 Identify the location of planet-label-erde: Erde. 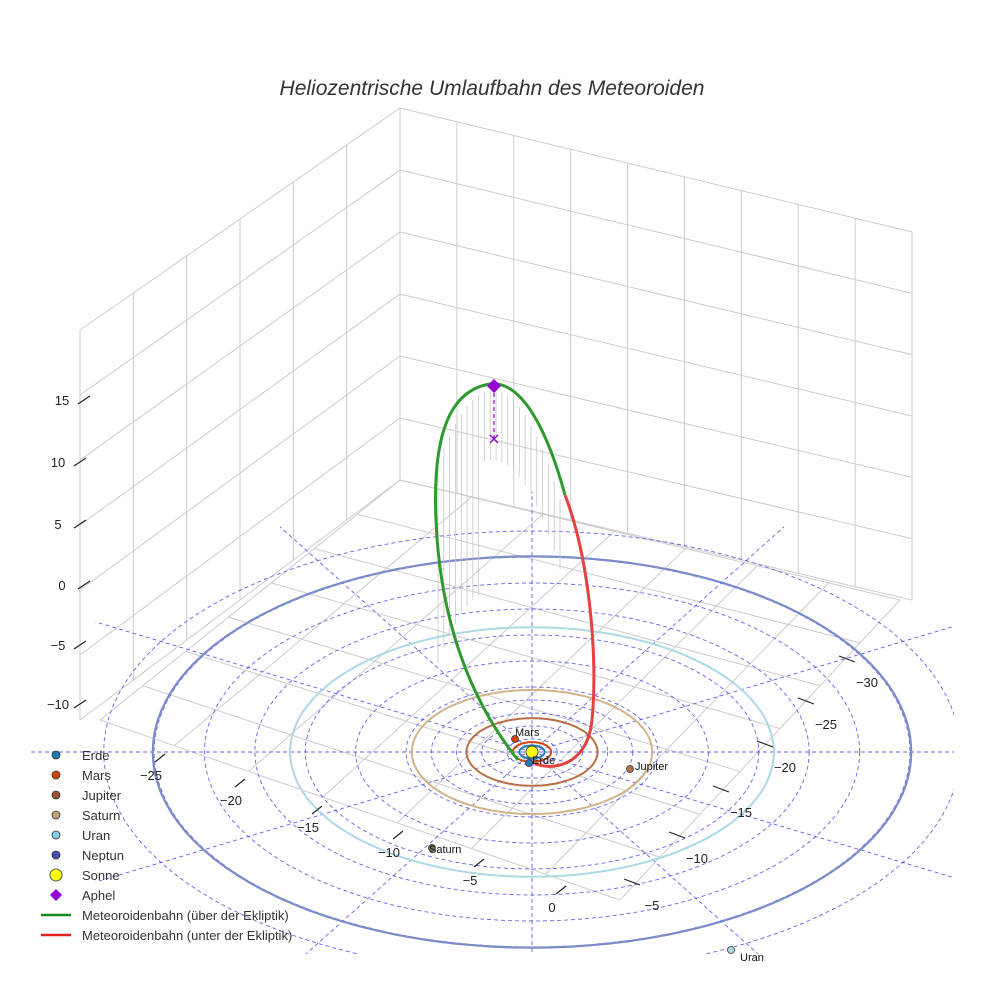
(543, 761).